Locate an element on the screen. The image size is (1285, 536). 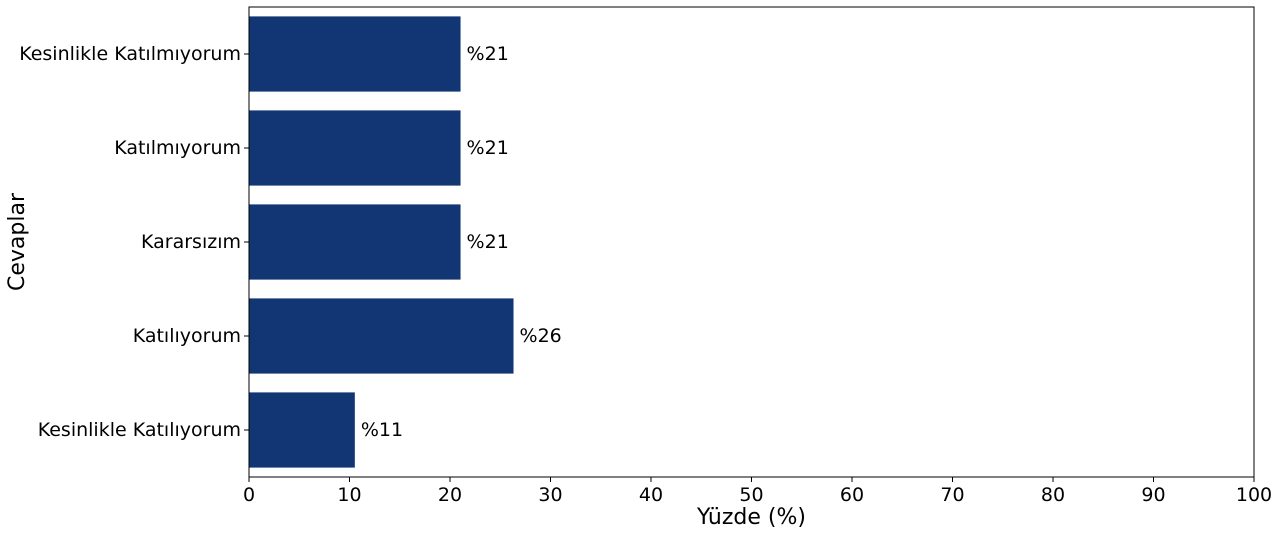
bar-value-label: %11 is located at coordinates (382, 430).